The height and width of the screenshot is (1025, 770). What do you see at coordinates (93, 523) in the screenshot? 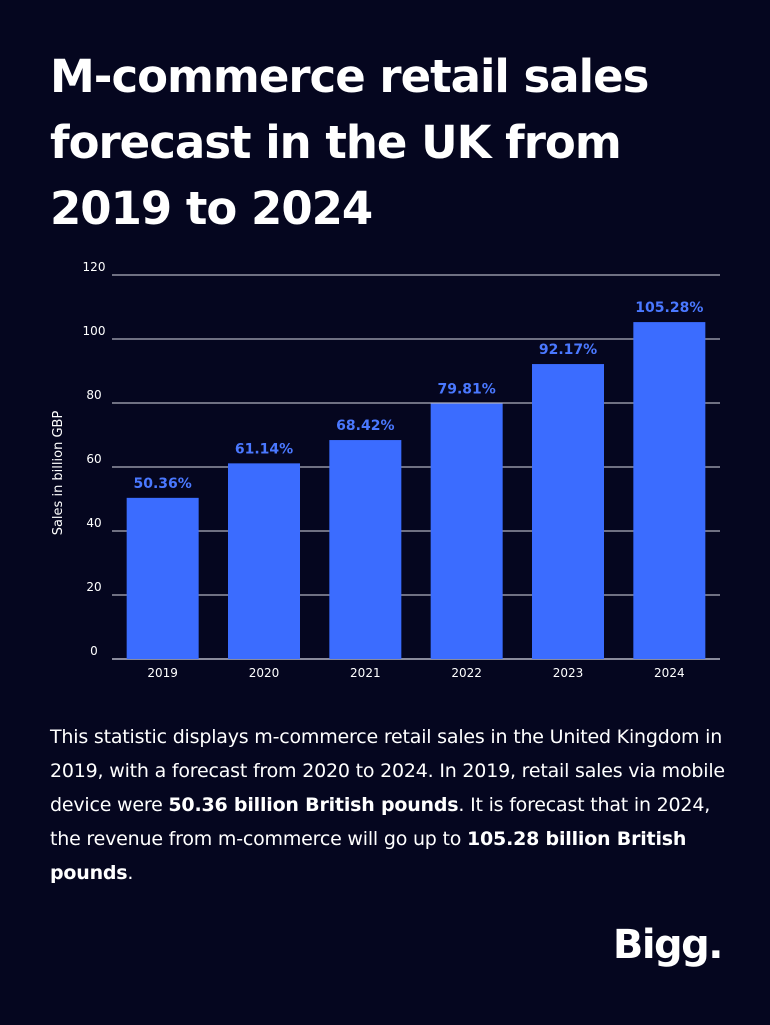
I see `y-tick-label: 40` at bounding box center [93, 523].